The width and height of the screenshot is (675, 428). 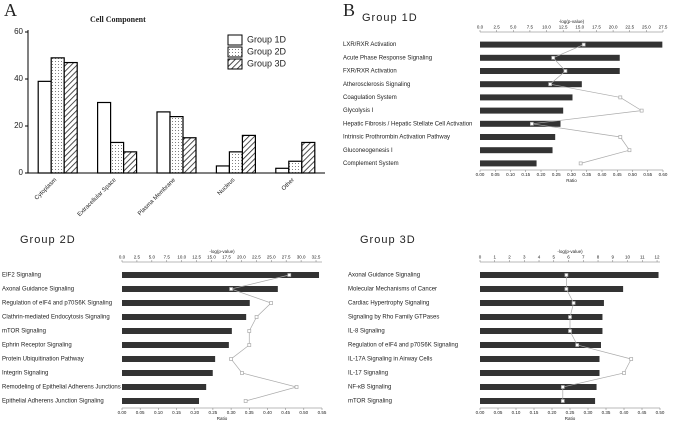 What do you see at coordinates (647, 174) in the screenshot?
I see `x-tick-label: 0.55` at bounding box center [647, 174].